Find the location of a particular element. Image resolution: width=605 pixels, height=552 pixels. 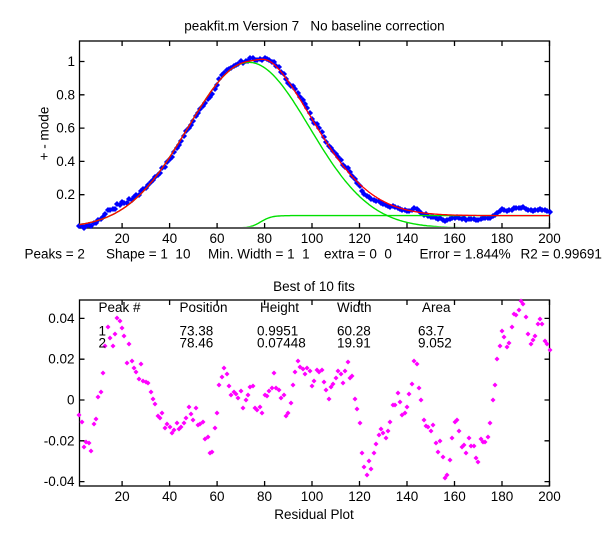

svg-text: extra = 0 0 is located at coordinates (358, 254).